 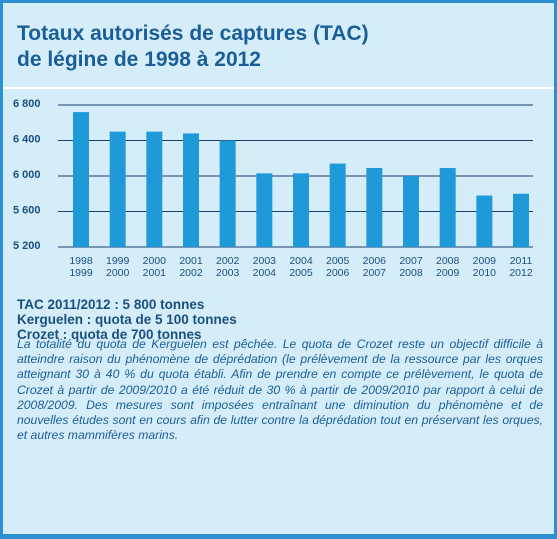 I want to click on x-tick-label: 2011, so click(x=521, y=261).